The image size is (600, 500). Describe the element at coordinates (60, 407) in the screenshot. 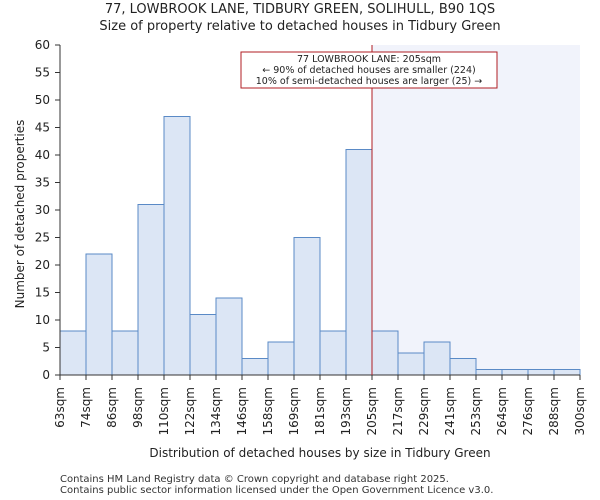

I see `x-tick-label-63sqm: 63sqm` at that location.